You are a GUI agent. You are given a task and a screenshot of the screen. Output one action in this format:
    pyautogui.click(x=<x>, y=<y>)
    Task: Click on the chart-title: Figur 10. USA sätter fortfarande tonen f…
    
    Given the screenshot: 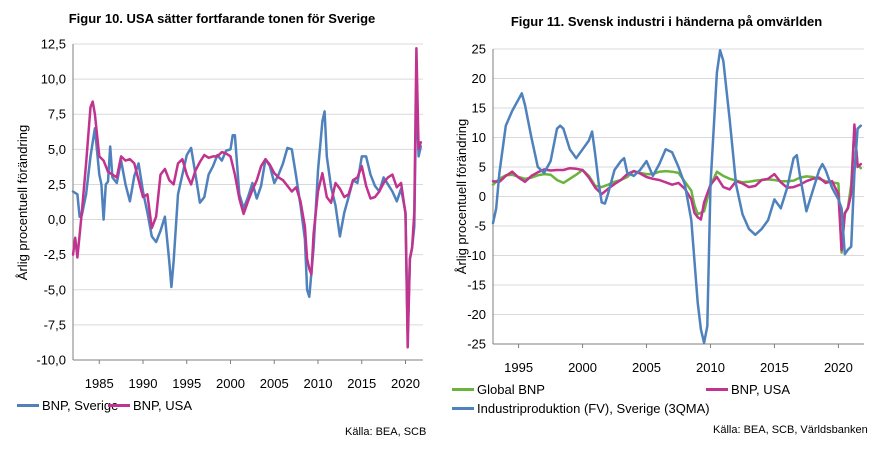 What is the action you would take?
    pyautogui.click(x=222, y=18)
    